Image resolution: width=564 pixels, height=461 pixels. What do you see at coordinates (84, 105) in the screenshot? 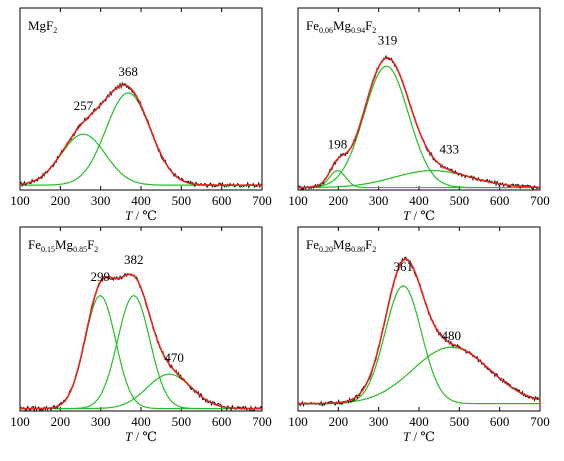
I see `peak-label: 257` at bounding box center [84, 105].